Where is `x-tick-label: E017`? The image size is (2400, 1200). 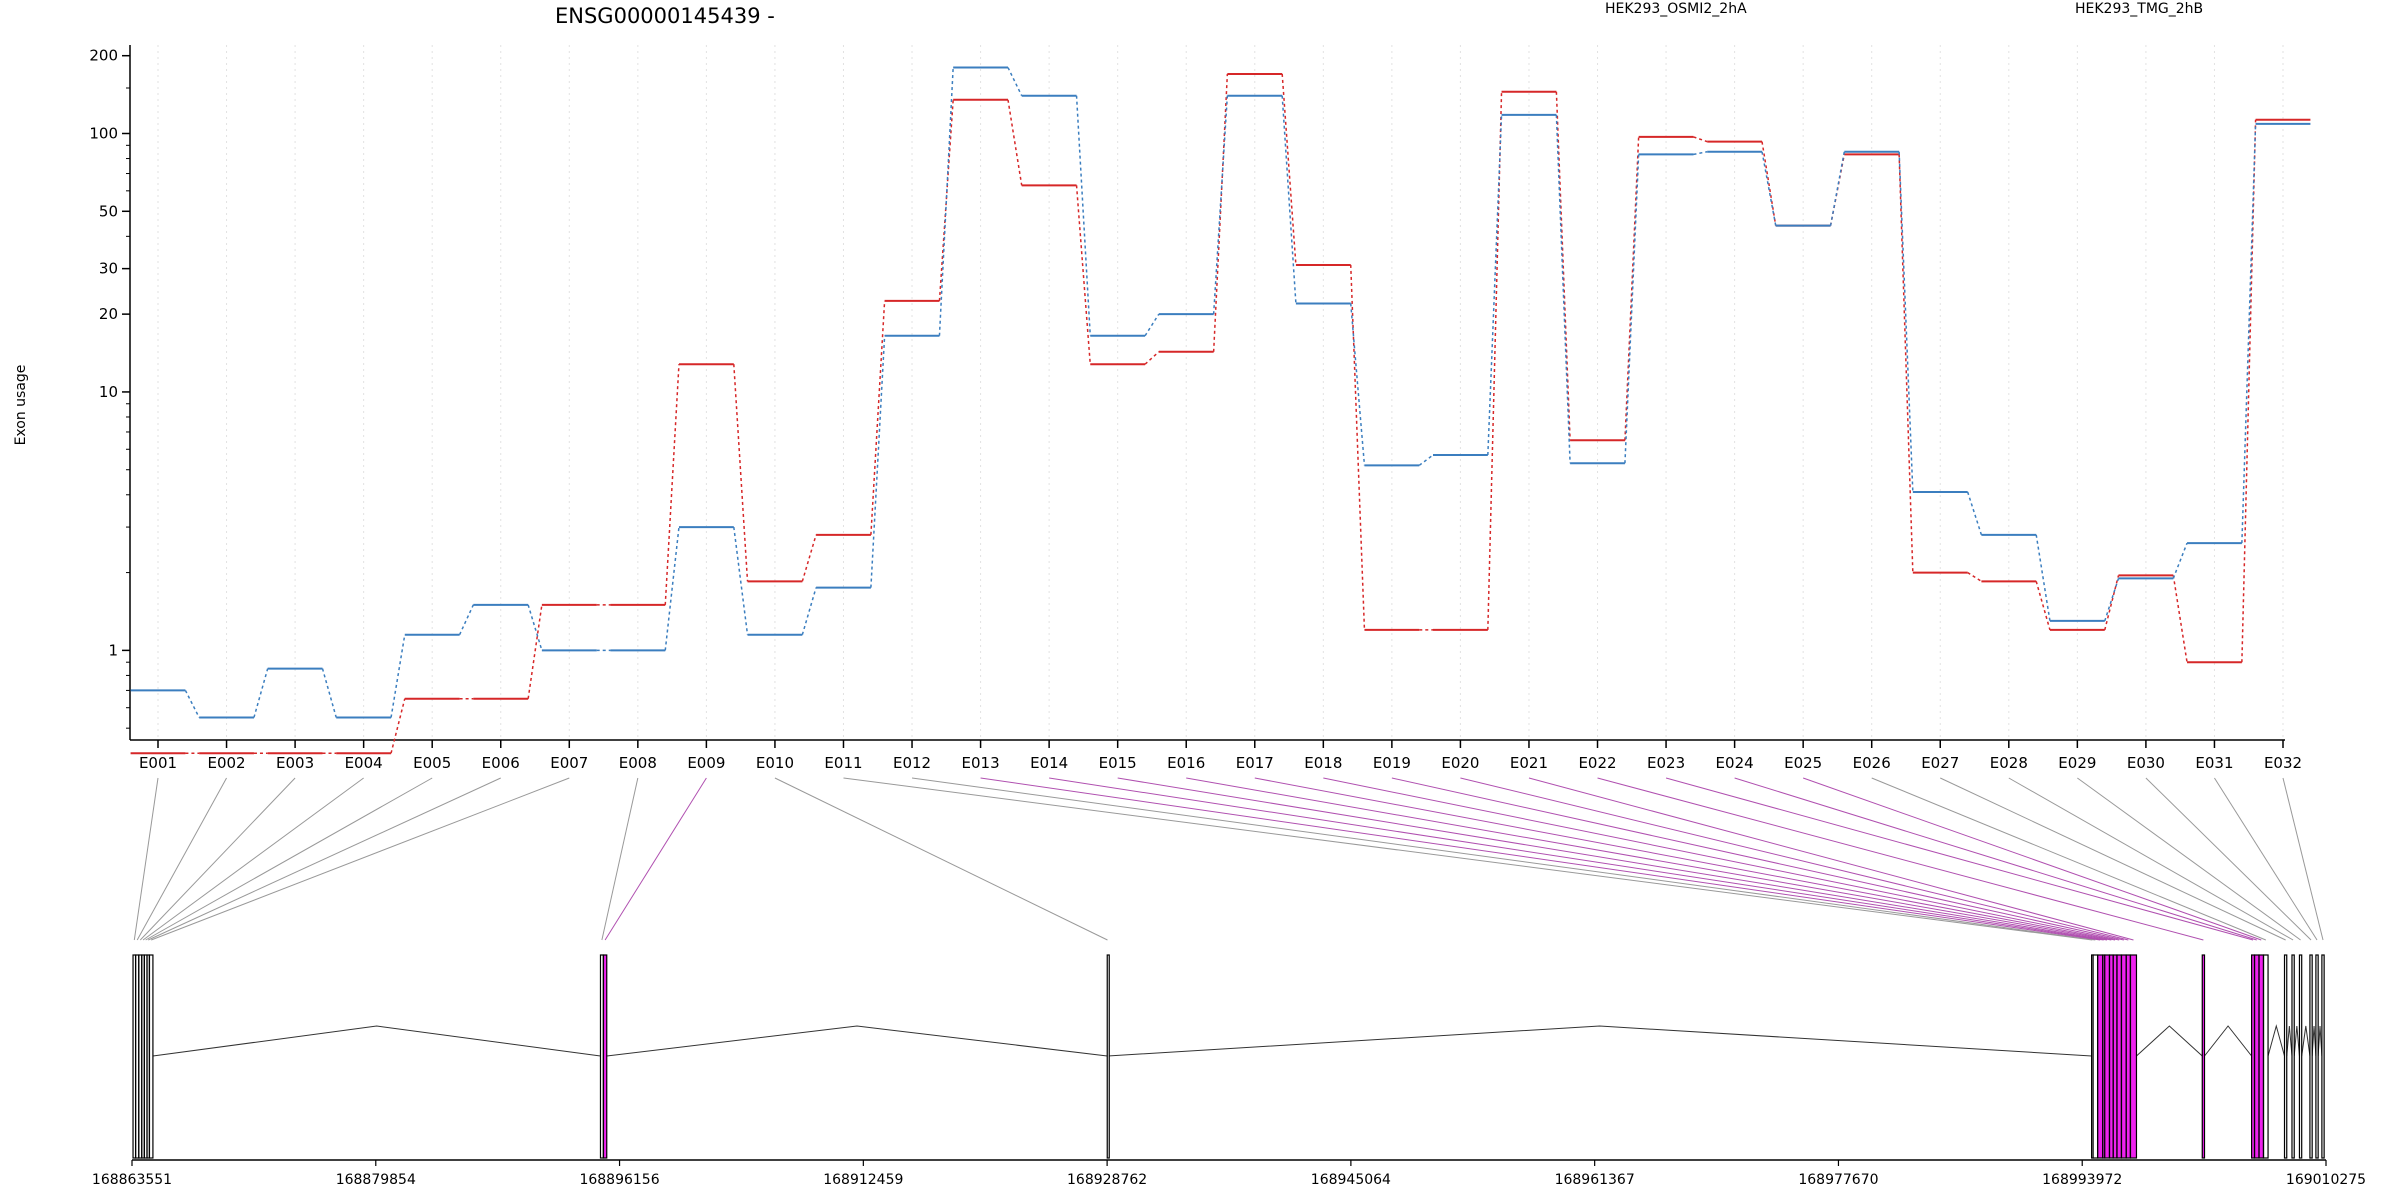
x-tick-label: E017 is located at coordinates (1255, 763).